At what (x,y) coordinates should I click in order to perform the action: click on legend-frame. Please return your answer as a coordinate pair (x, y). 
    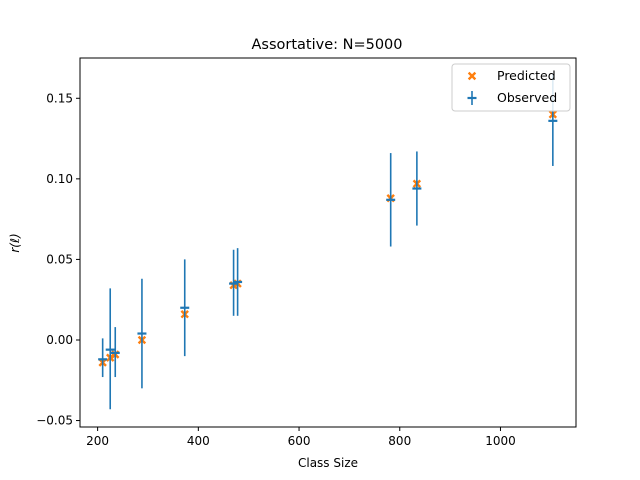
    Looking at the image, I should click on (511, 87).